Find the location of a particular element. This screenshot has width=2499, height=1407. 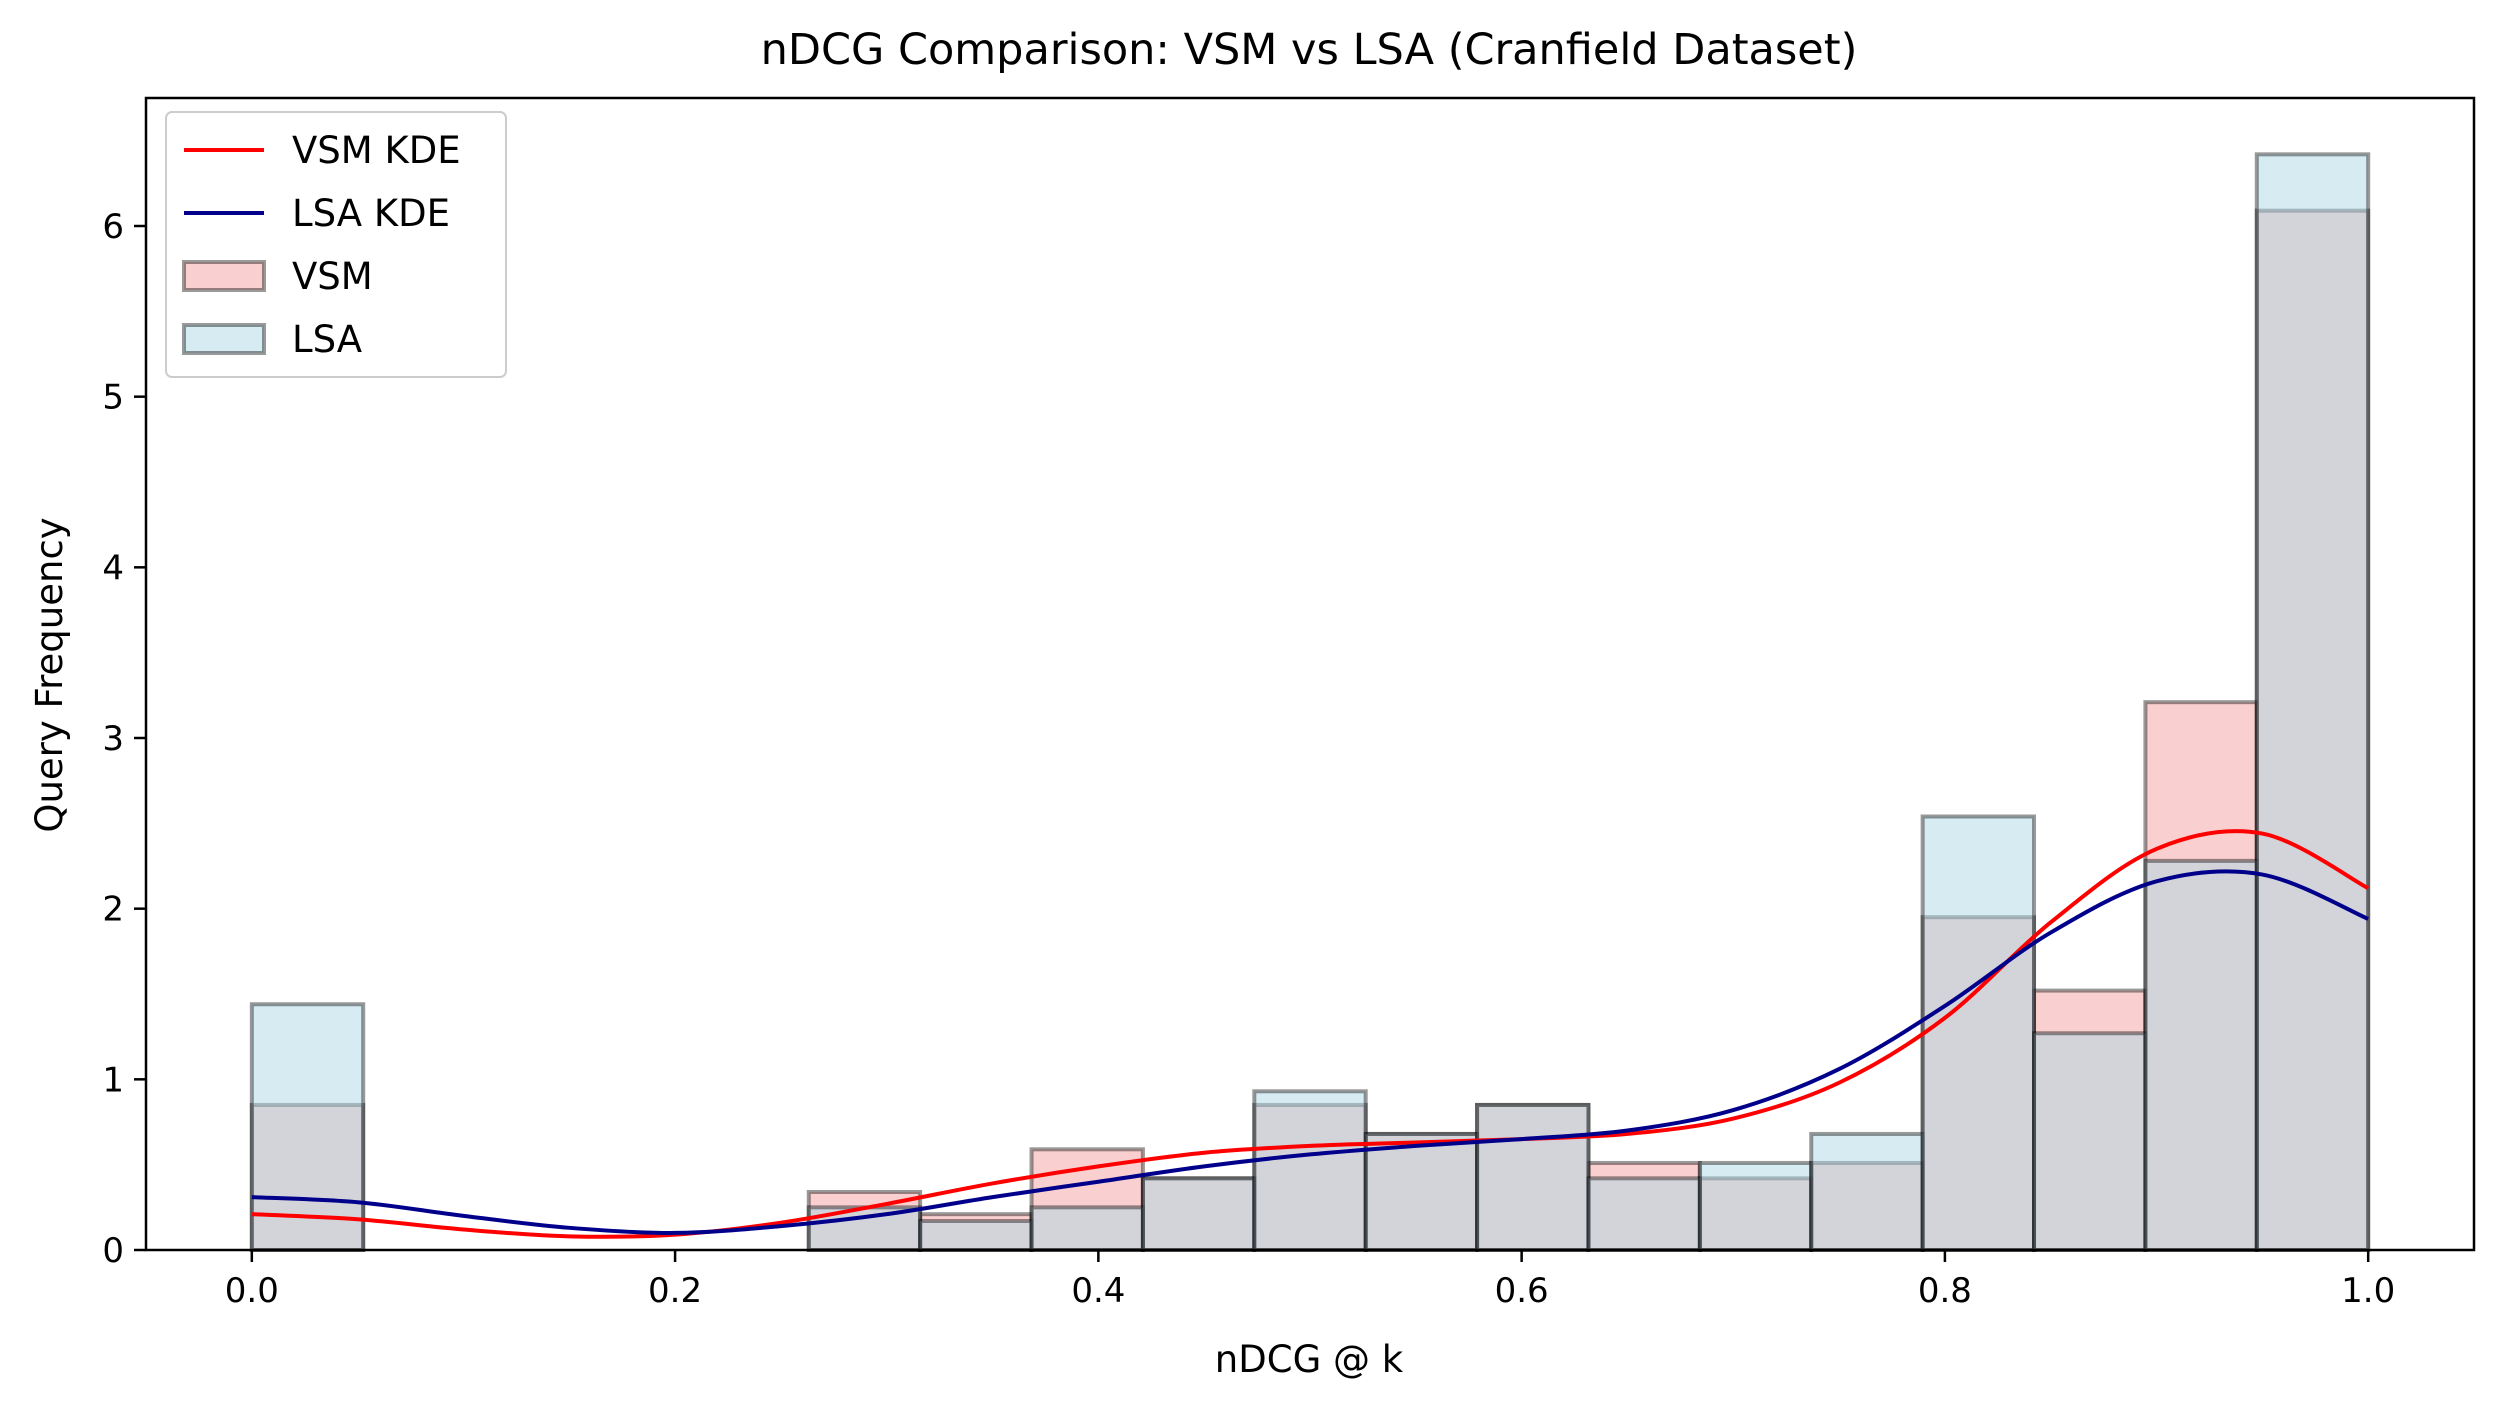

y-tick-label: 6 is located at coordinates (113, 227).